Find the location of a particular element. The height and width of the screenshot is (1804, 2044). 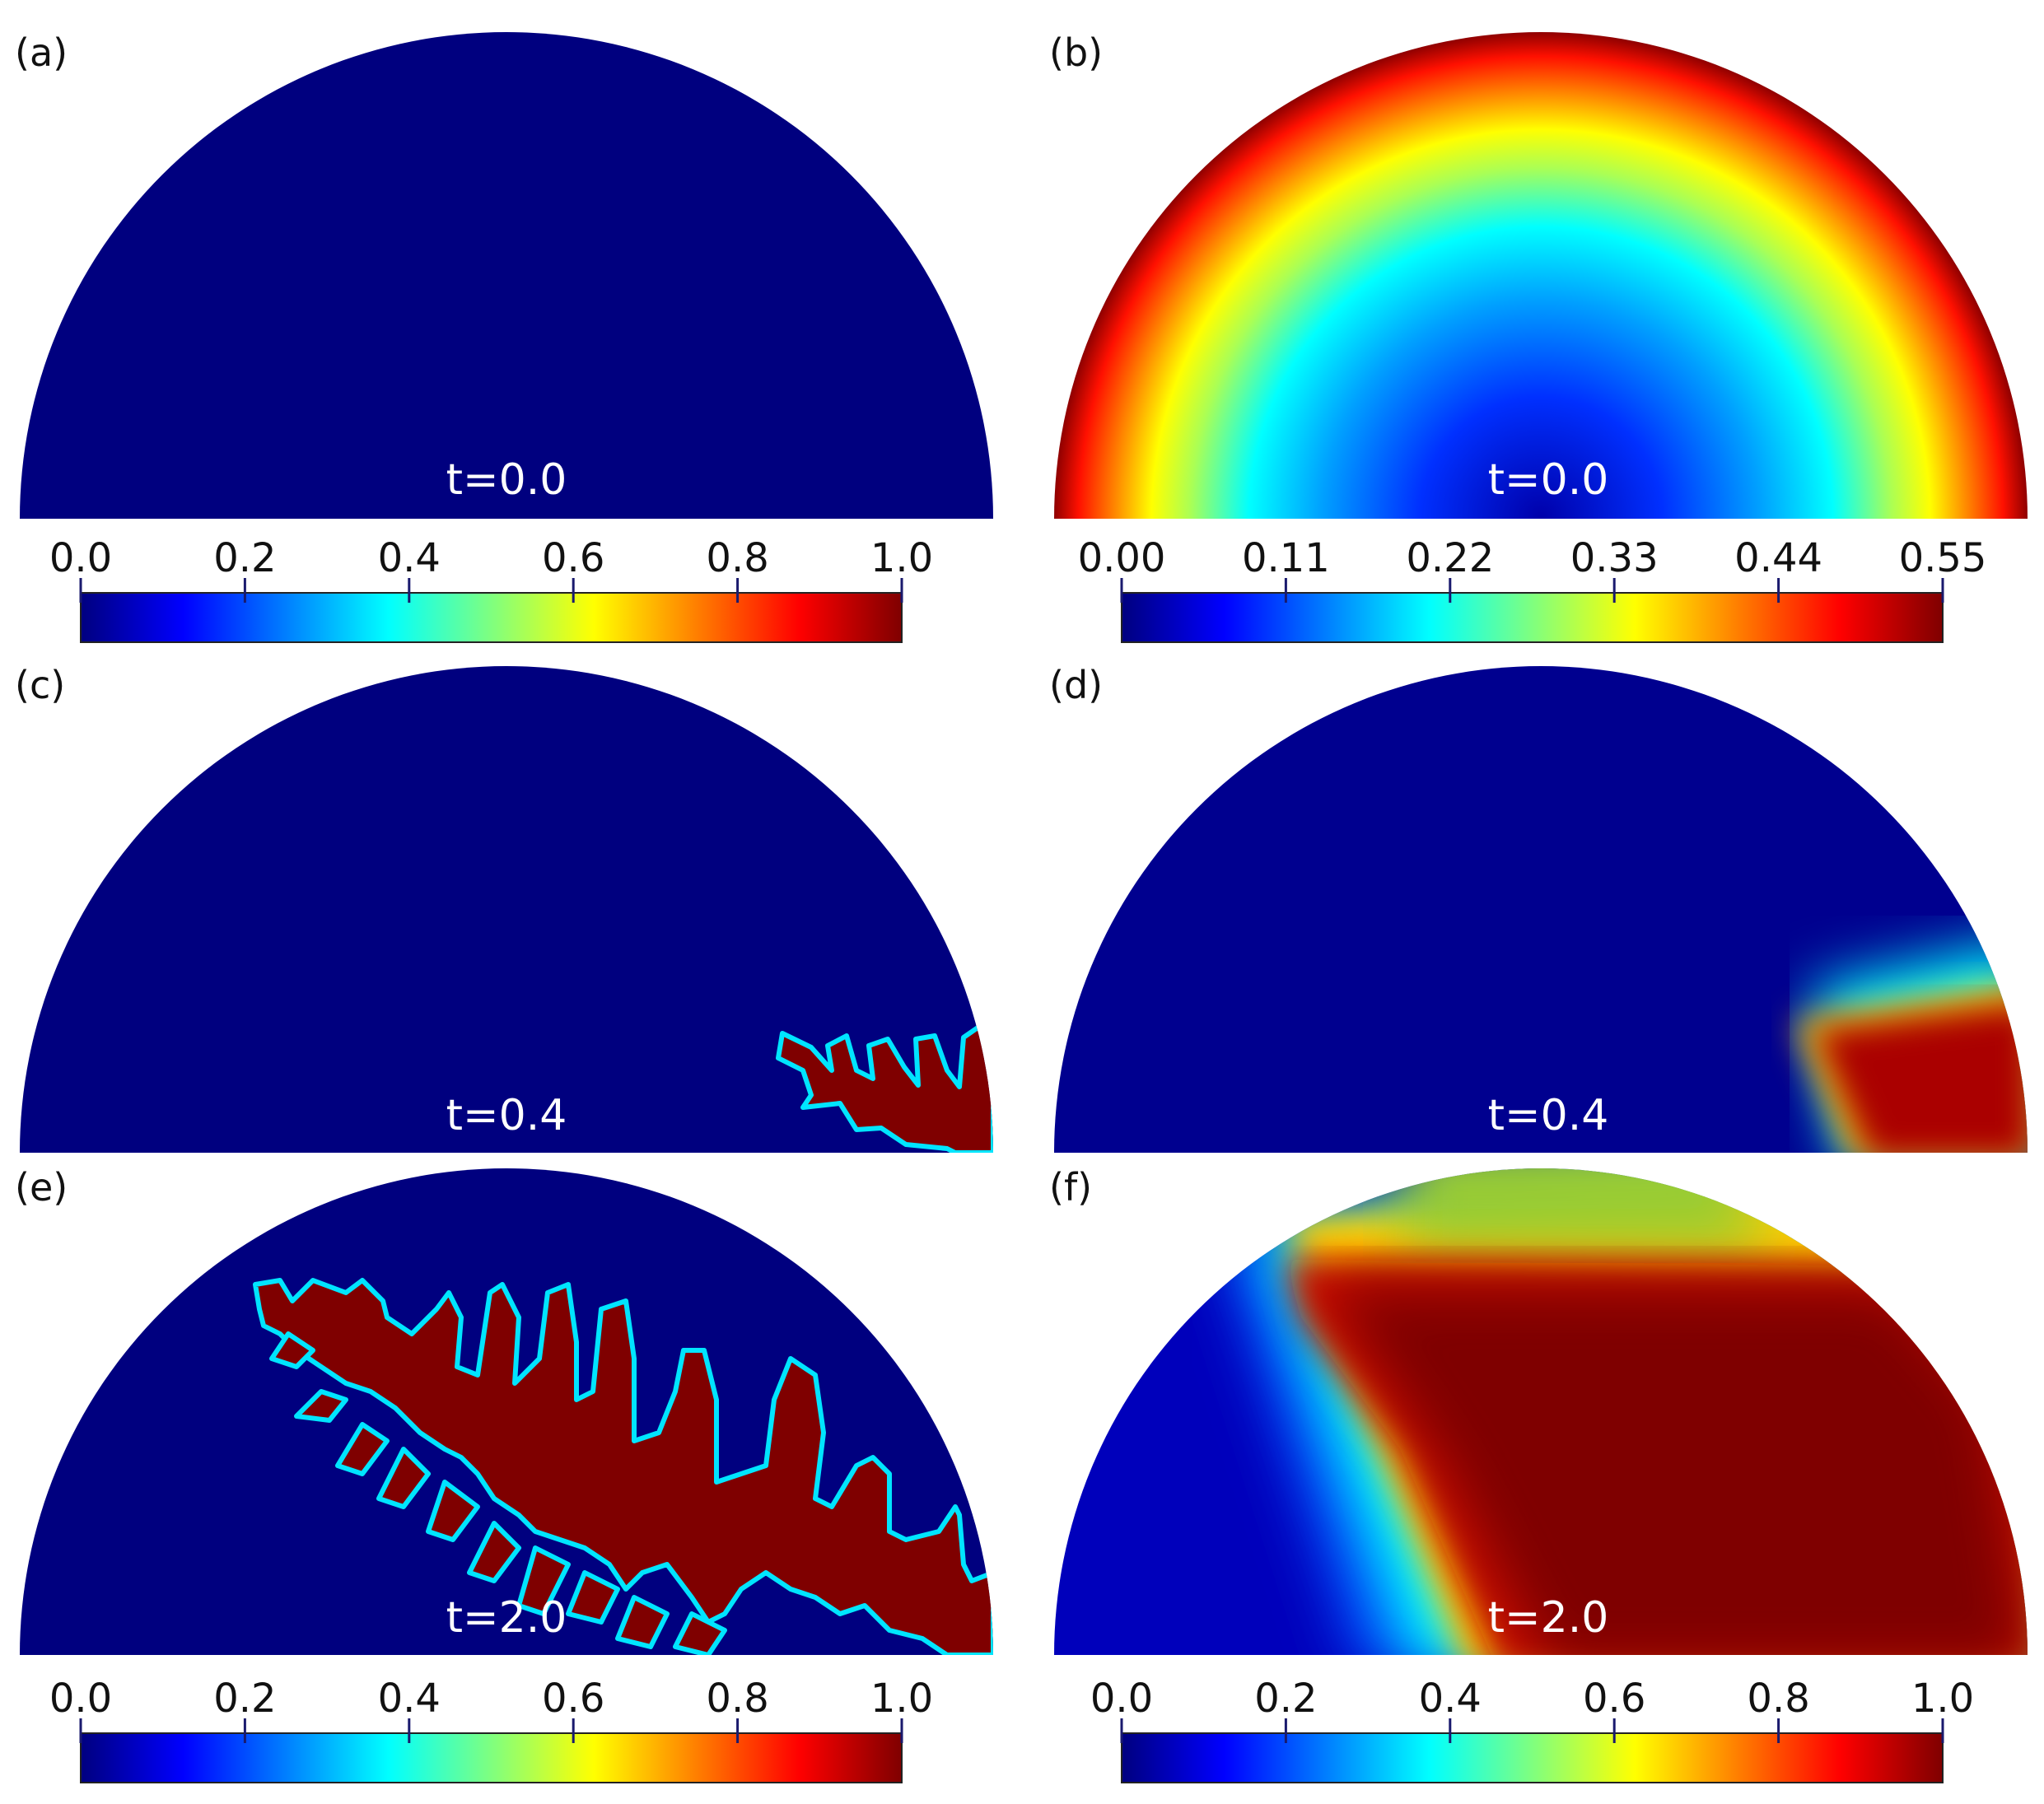

colorbar-tick-label: 0.33 is located at coordinates (1614, 558).